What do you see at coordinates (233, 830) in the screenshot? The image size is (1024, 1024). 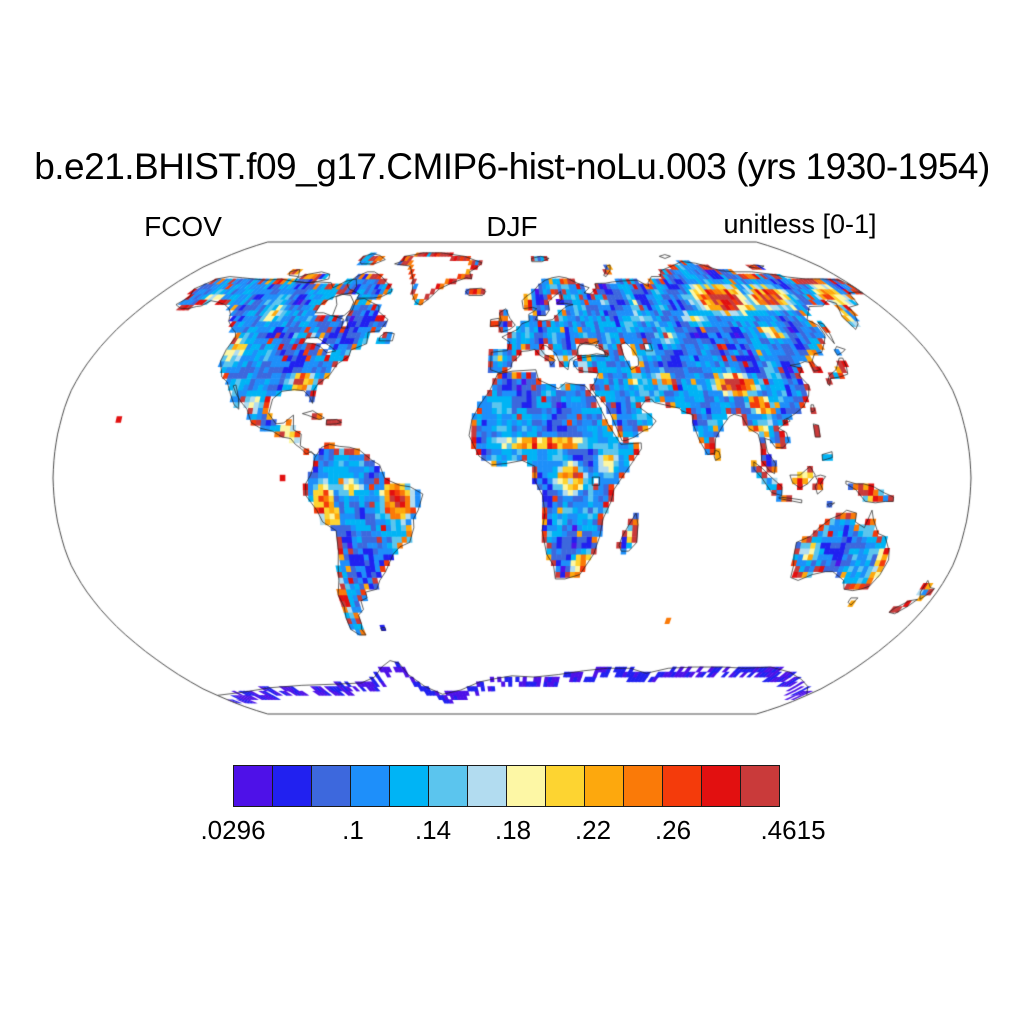 I see `colorbar-tick-label: .0296` at bounding box center [233, 830].